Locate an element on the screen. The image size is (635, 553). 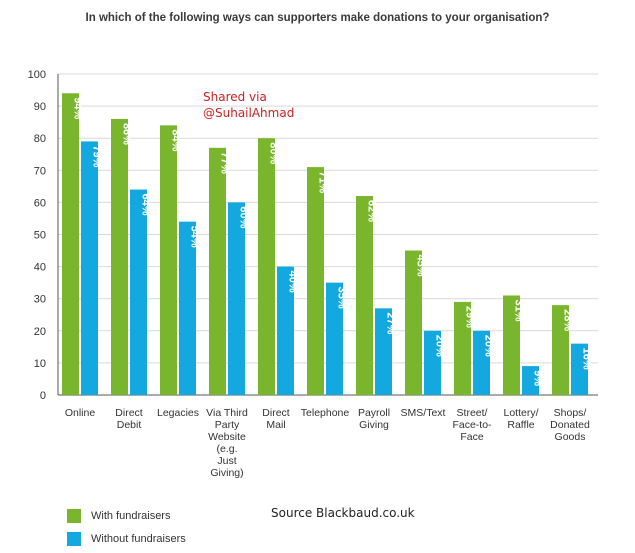
x-tick-label: Via Third is located at coordinates (227, 413).